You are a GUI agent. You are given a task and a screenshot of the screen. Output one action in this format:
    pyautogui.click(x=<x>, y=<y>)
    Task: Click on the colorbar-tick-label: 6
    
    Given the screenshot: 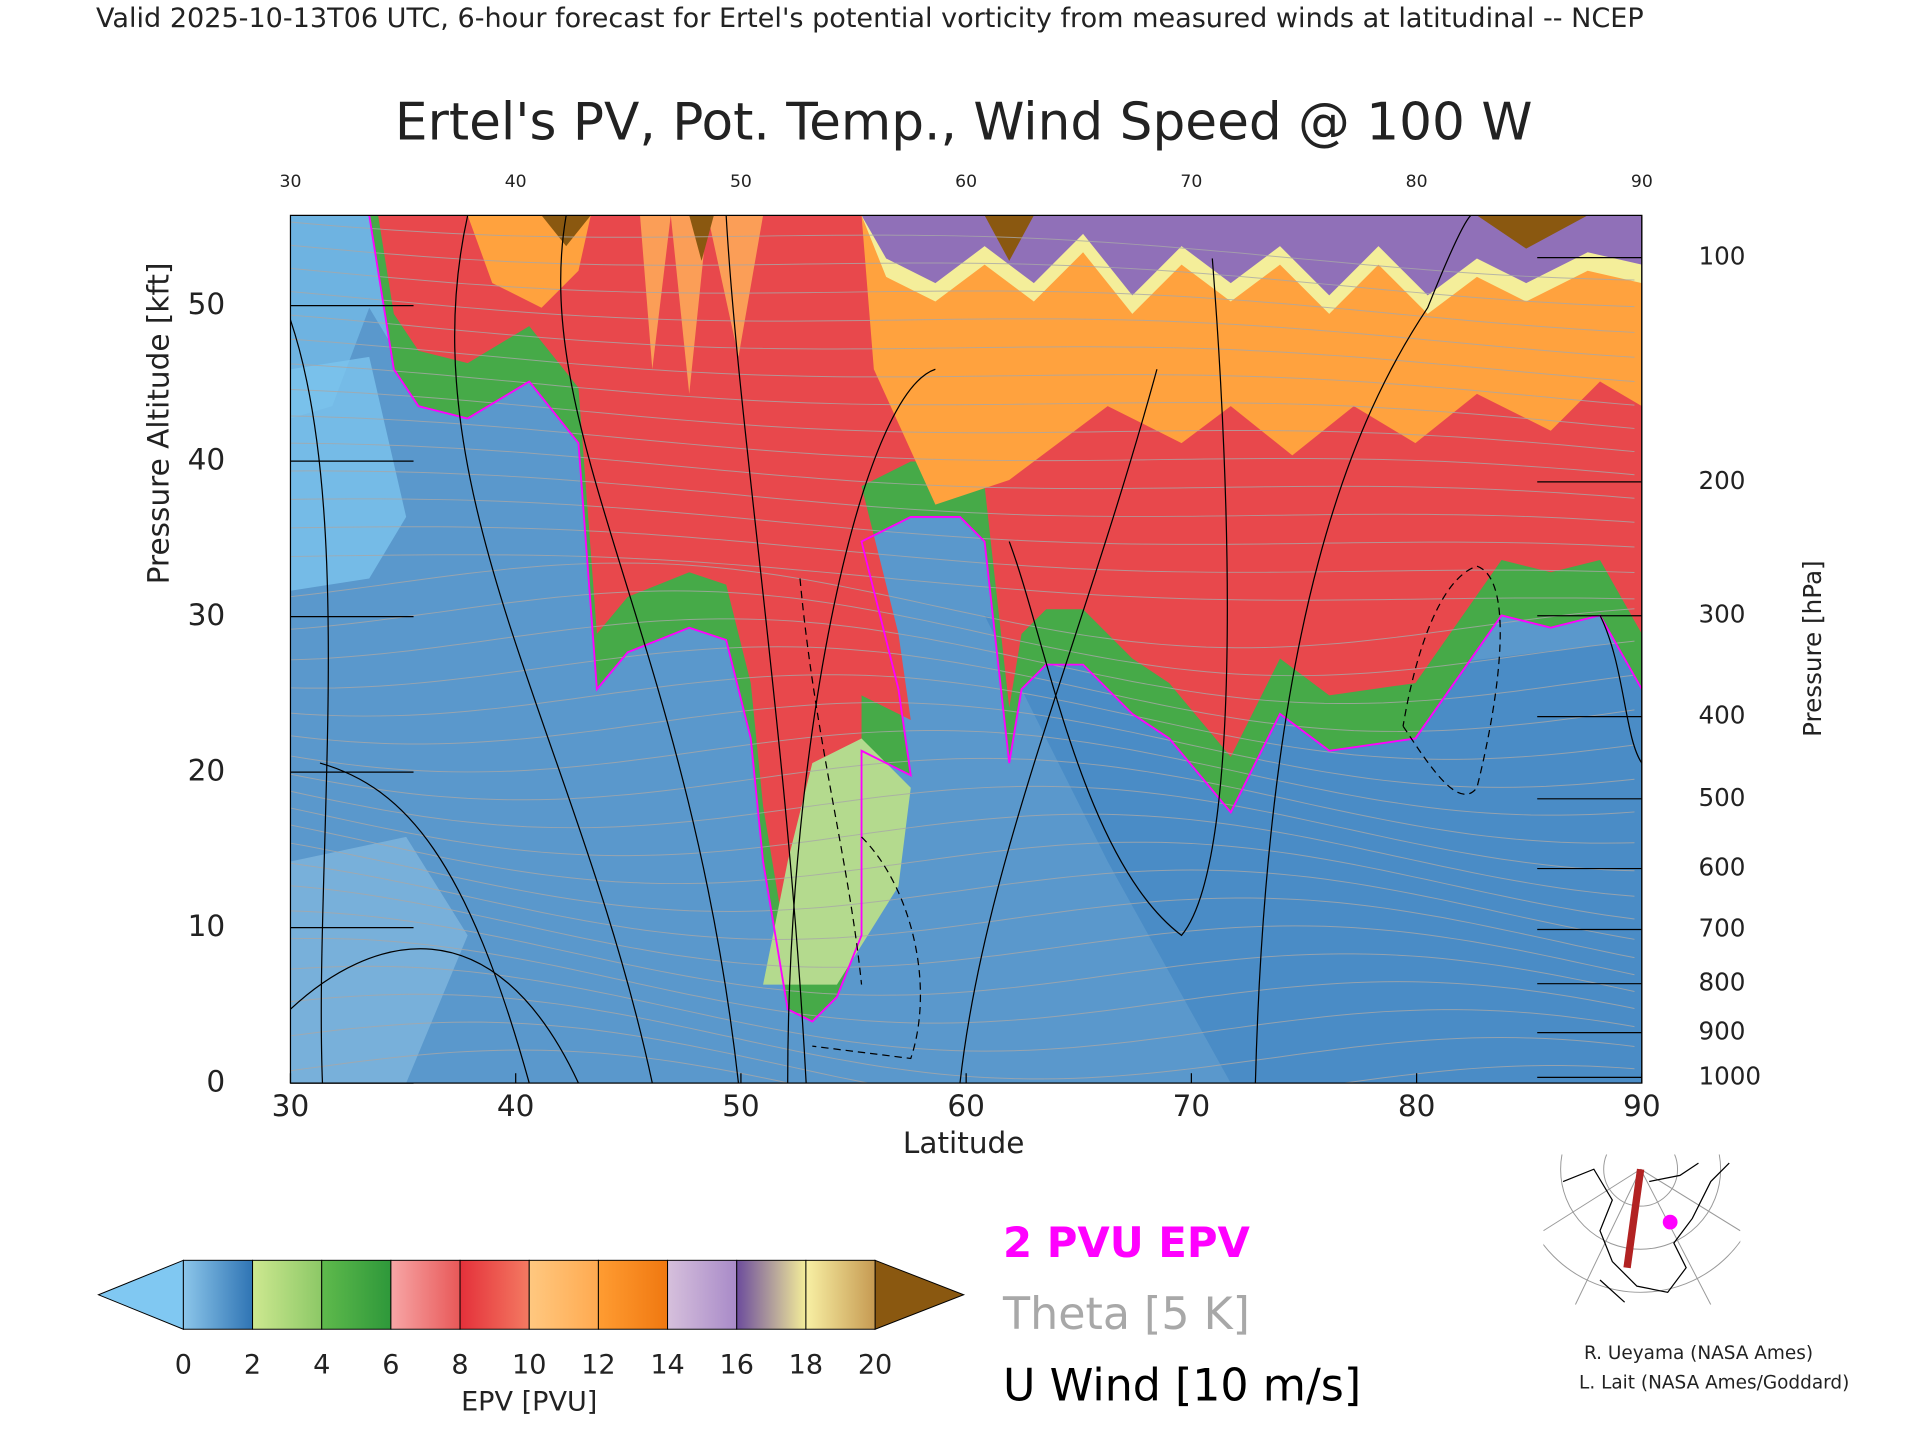 What is the action you would take?
    pyautogui.click(x=390, y=1365)
    